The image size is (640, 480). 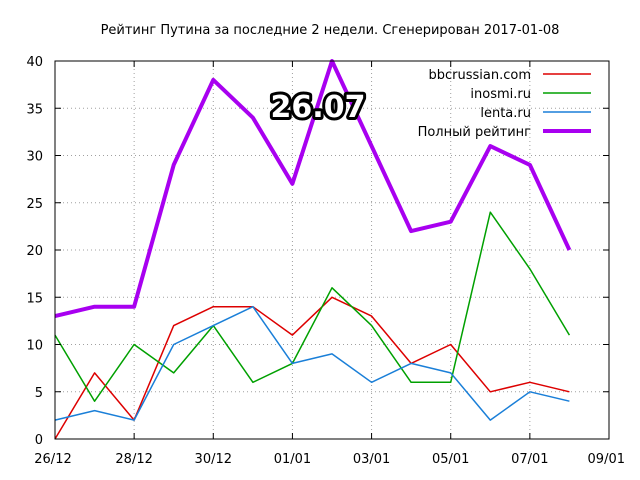 I want to click on x-tick-label: 26/12, so click(x=52, y=459).